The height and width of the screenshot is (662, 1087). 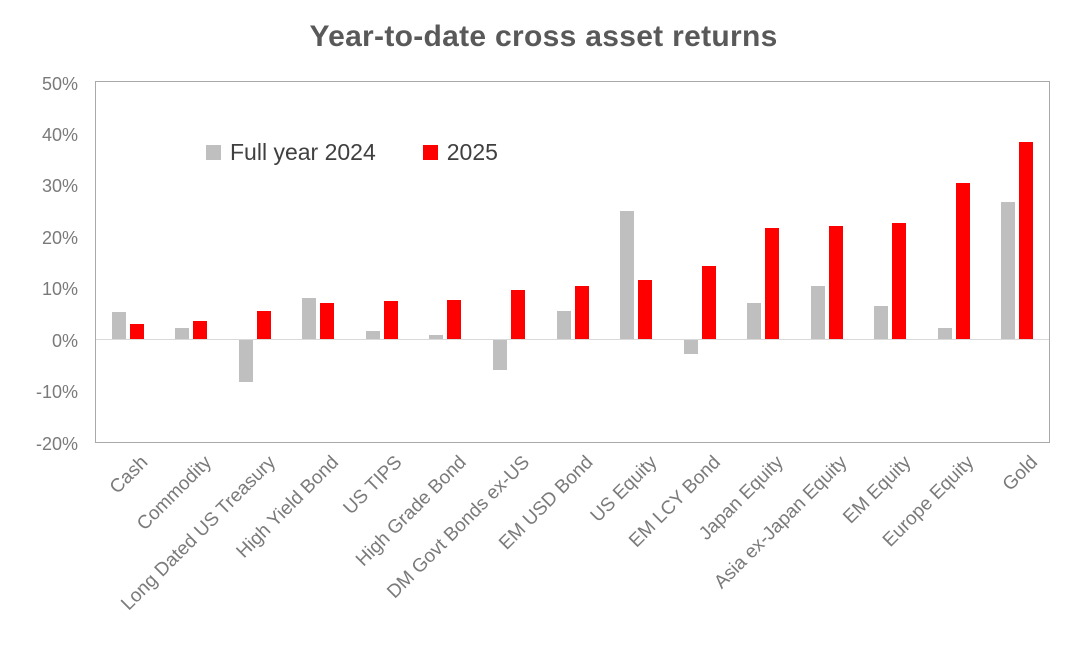 I want to click on legend-item-full-year-2024: Full year 2024, so click(x=291, y=152).